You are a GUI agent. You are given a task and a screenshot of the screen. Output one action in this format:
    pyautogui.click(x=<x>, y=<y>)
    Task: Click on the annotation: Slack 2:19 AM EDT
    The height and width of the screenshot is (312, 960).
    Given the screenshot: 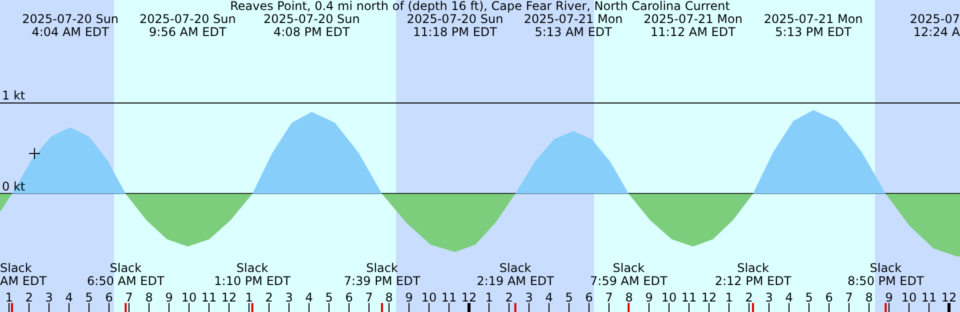 What is the action you would take?
    pyautogui.click(x=515, y=274)
    